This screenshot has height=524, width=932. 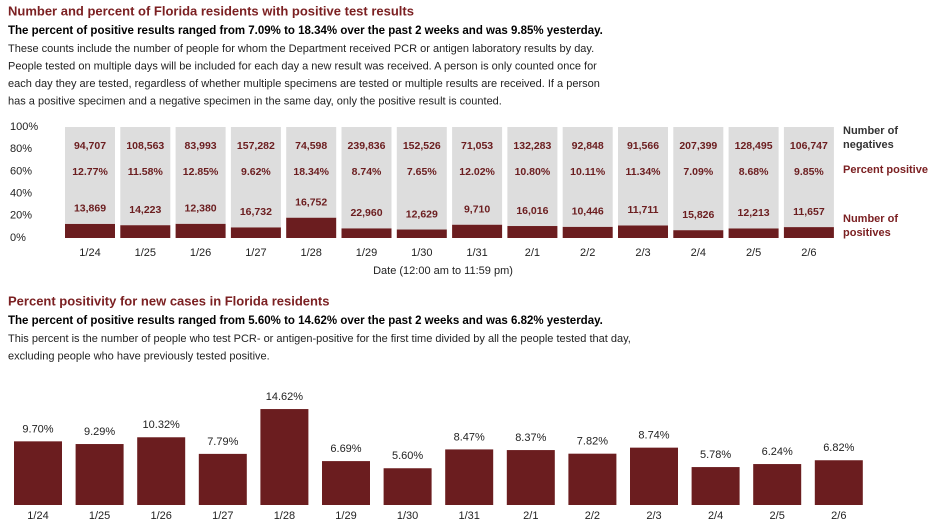 What do you see at coordinates (146, 172) in the screenshot?
I see `percent-label: 11.58%` at bounding box center [146, 172].